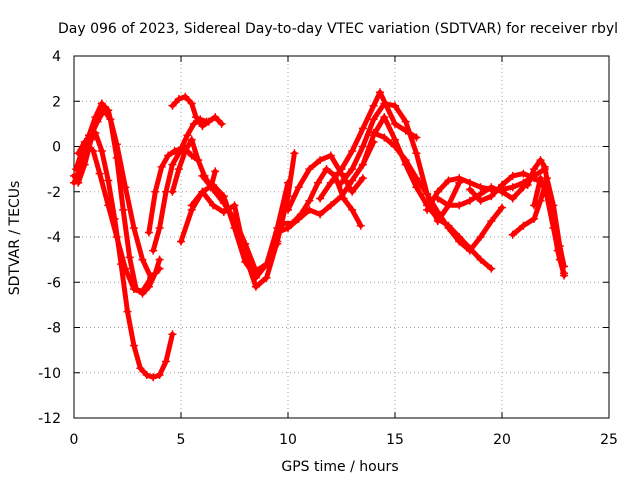 This screenshot has width=640, height=480. Describe the element at coordinates (49, 419) in the screenshot. I see `y-tick-label: -12` at that location.